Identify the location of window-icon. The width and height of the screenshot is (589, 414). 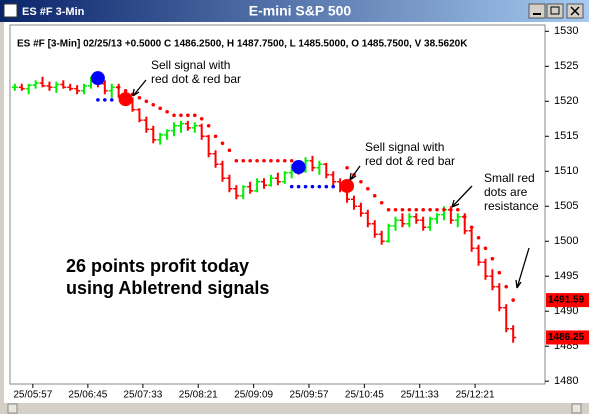
(10, 10).